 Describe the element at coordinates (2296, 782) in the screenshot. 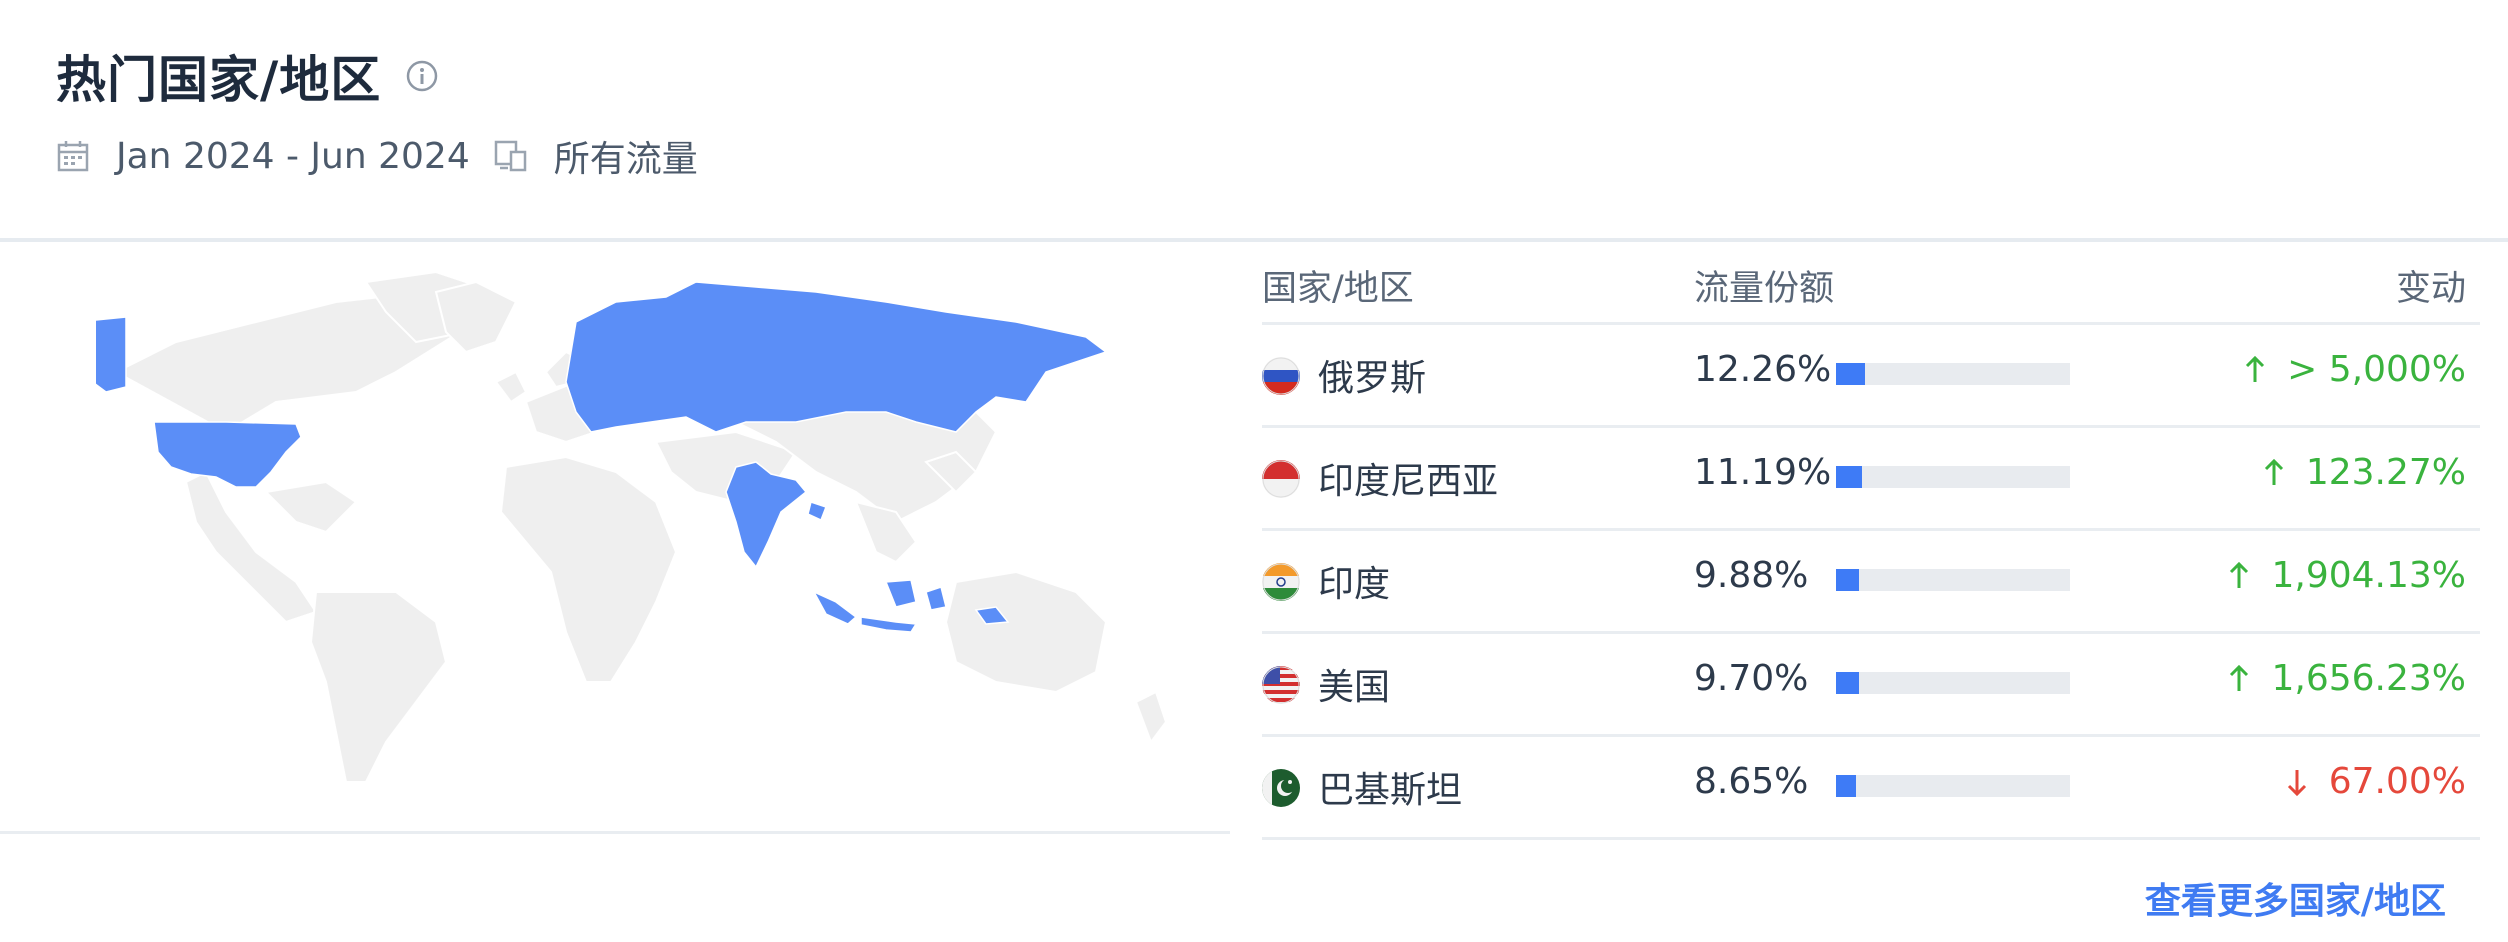

I see `arrow-down-icon` at that location.